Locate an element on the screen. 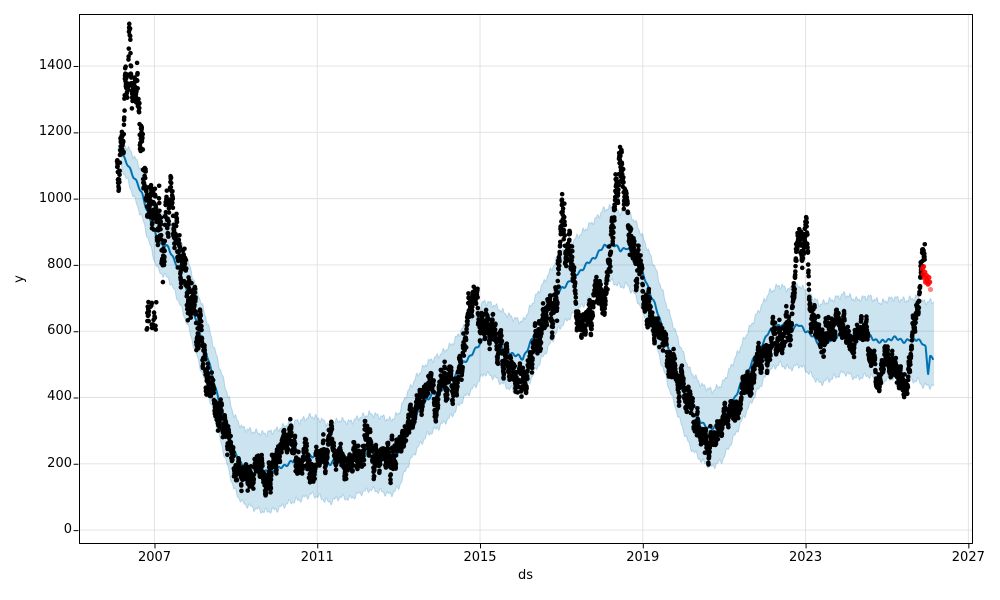 The image size is (1000, 600). y-tick-label: 600 is located at coordinates (59, 331).